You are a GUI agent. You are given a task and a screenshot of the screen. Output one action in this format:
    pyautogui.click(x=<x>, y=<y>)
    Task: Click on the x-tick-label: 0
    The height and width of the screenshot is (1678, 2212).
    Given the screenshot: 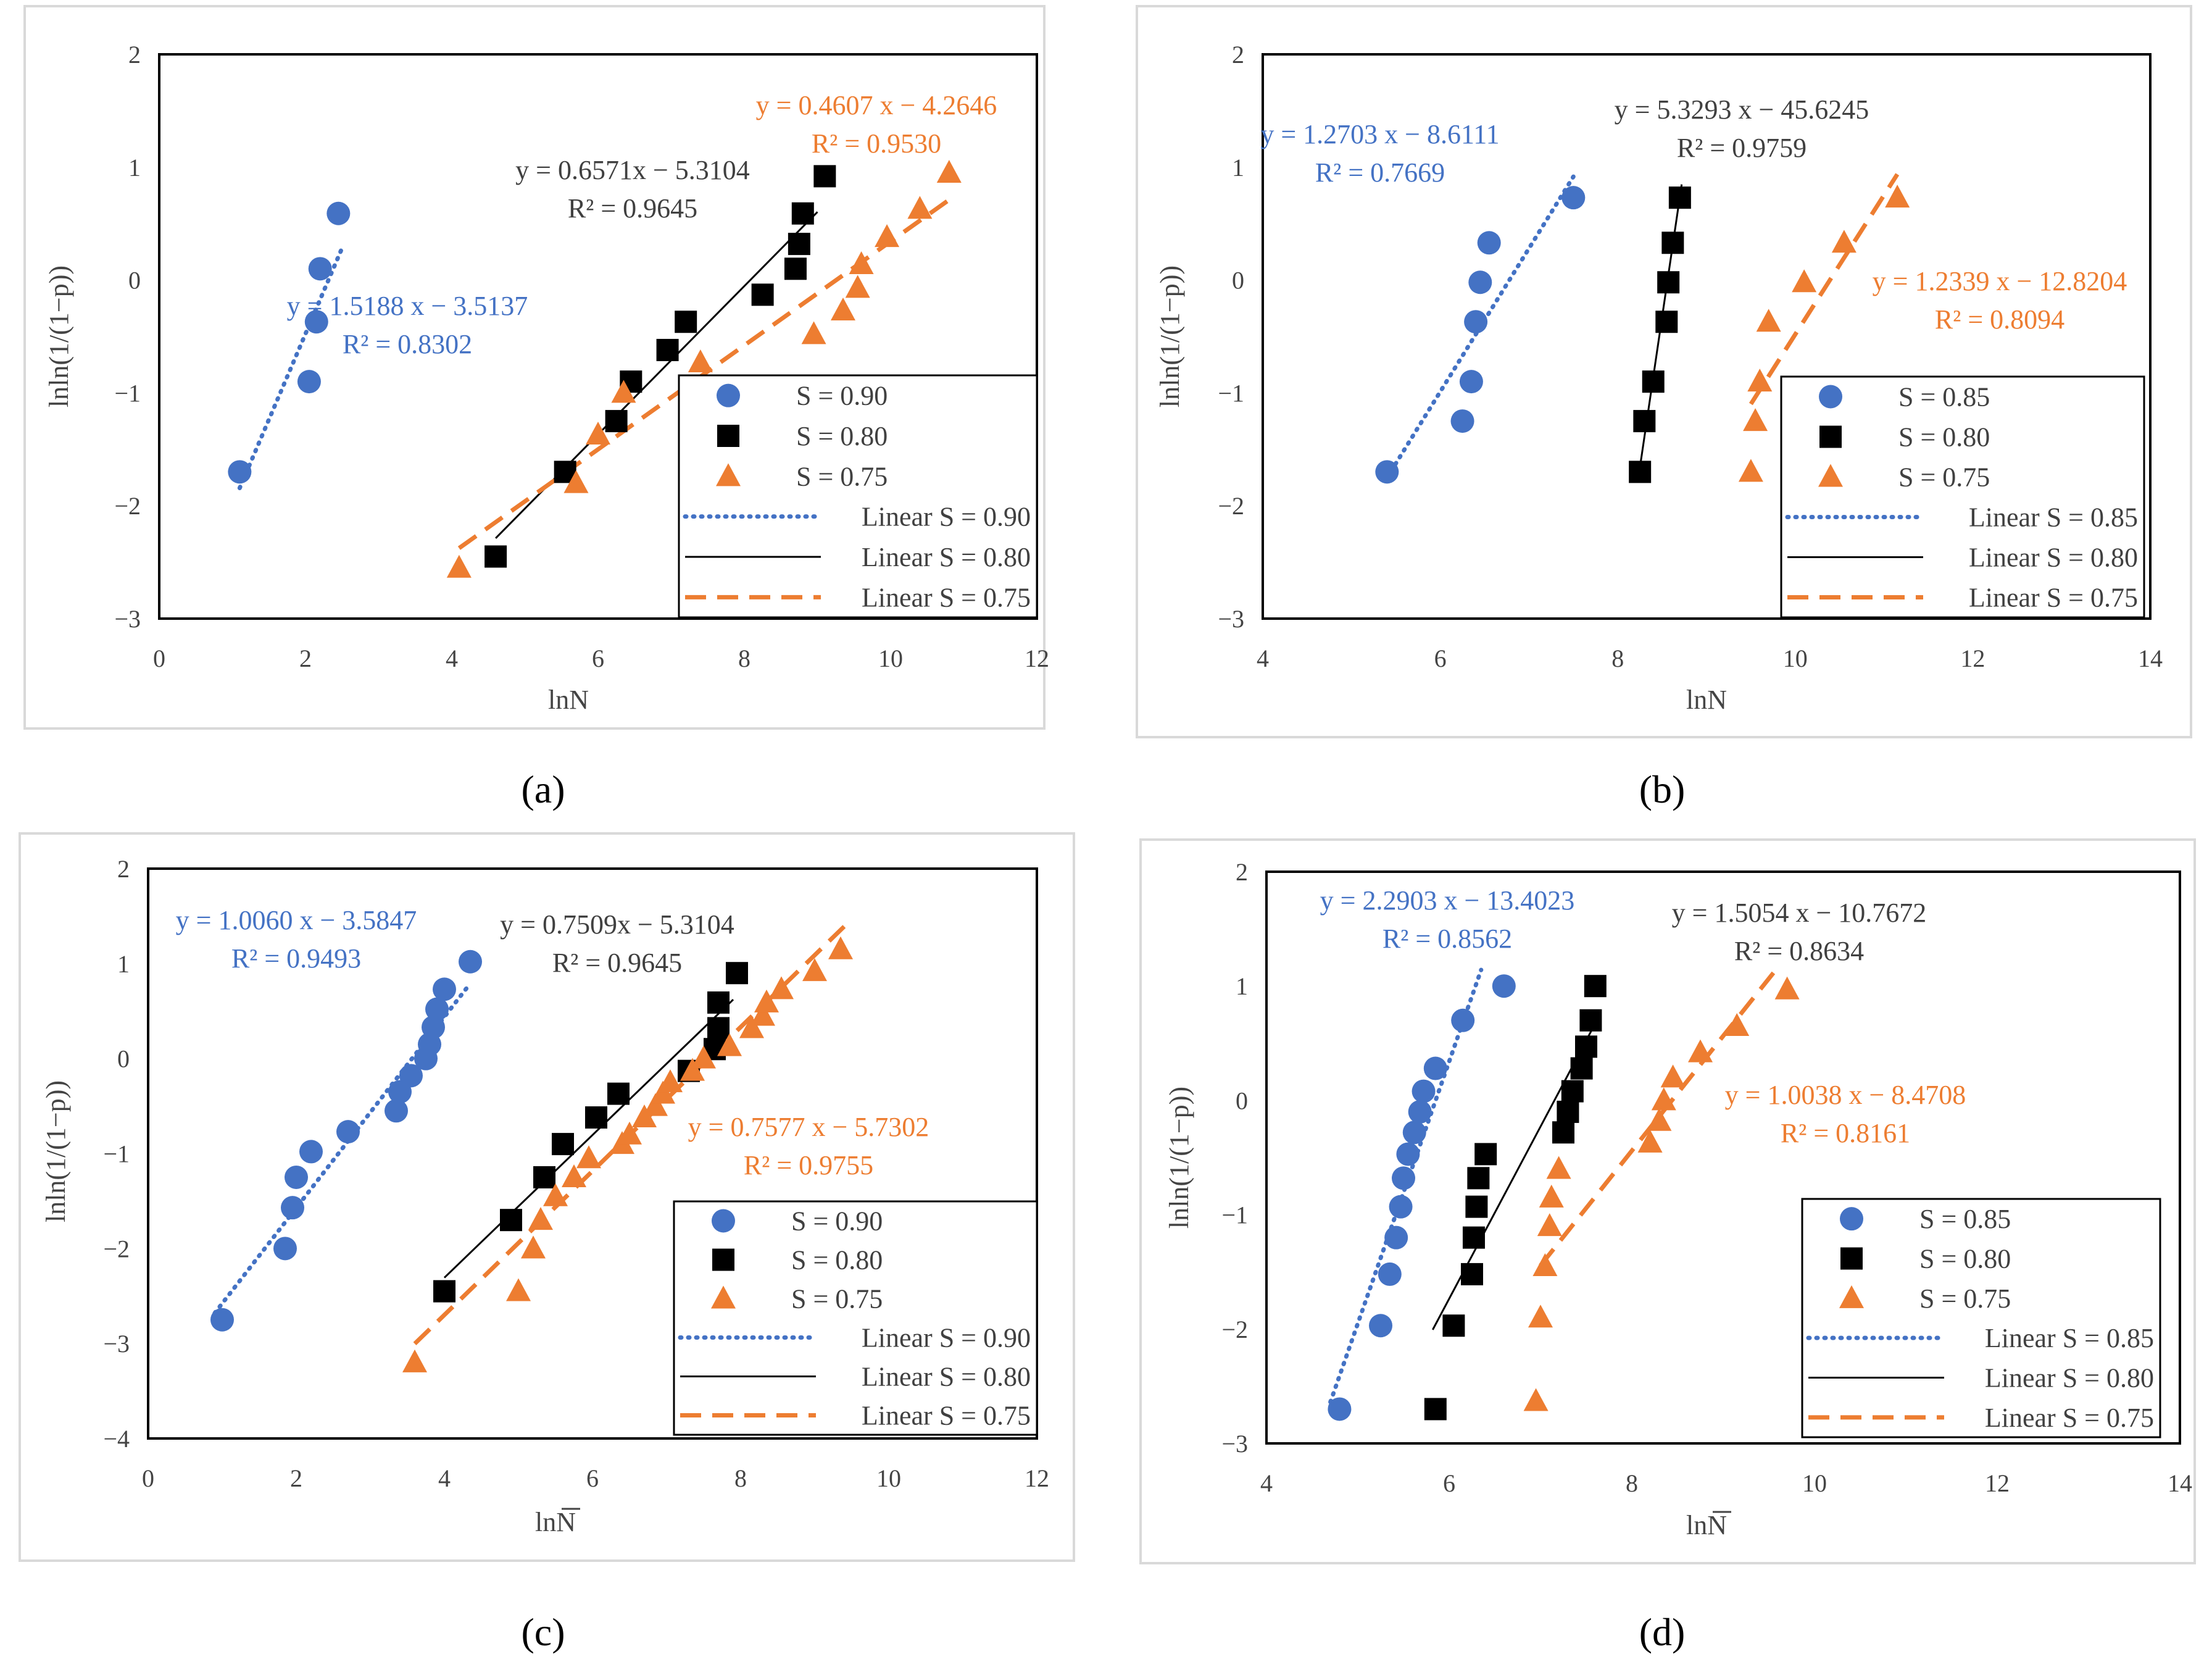 What is the action you would take?
    pyautogui.click(x=159, y=658)
    